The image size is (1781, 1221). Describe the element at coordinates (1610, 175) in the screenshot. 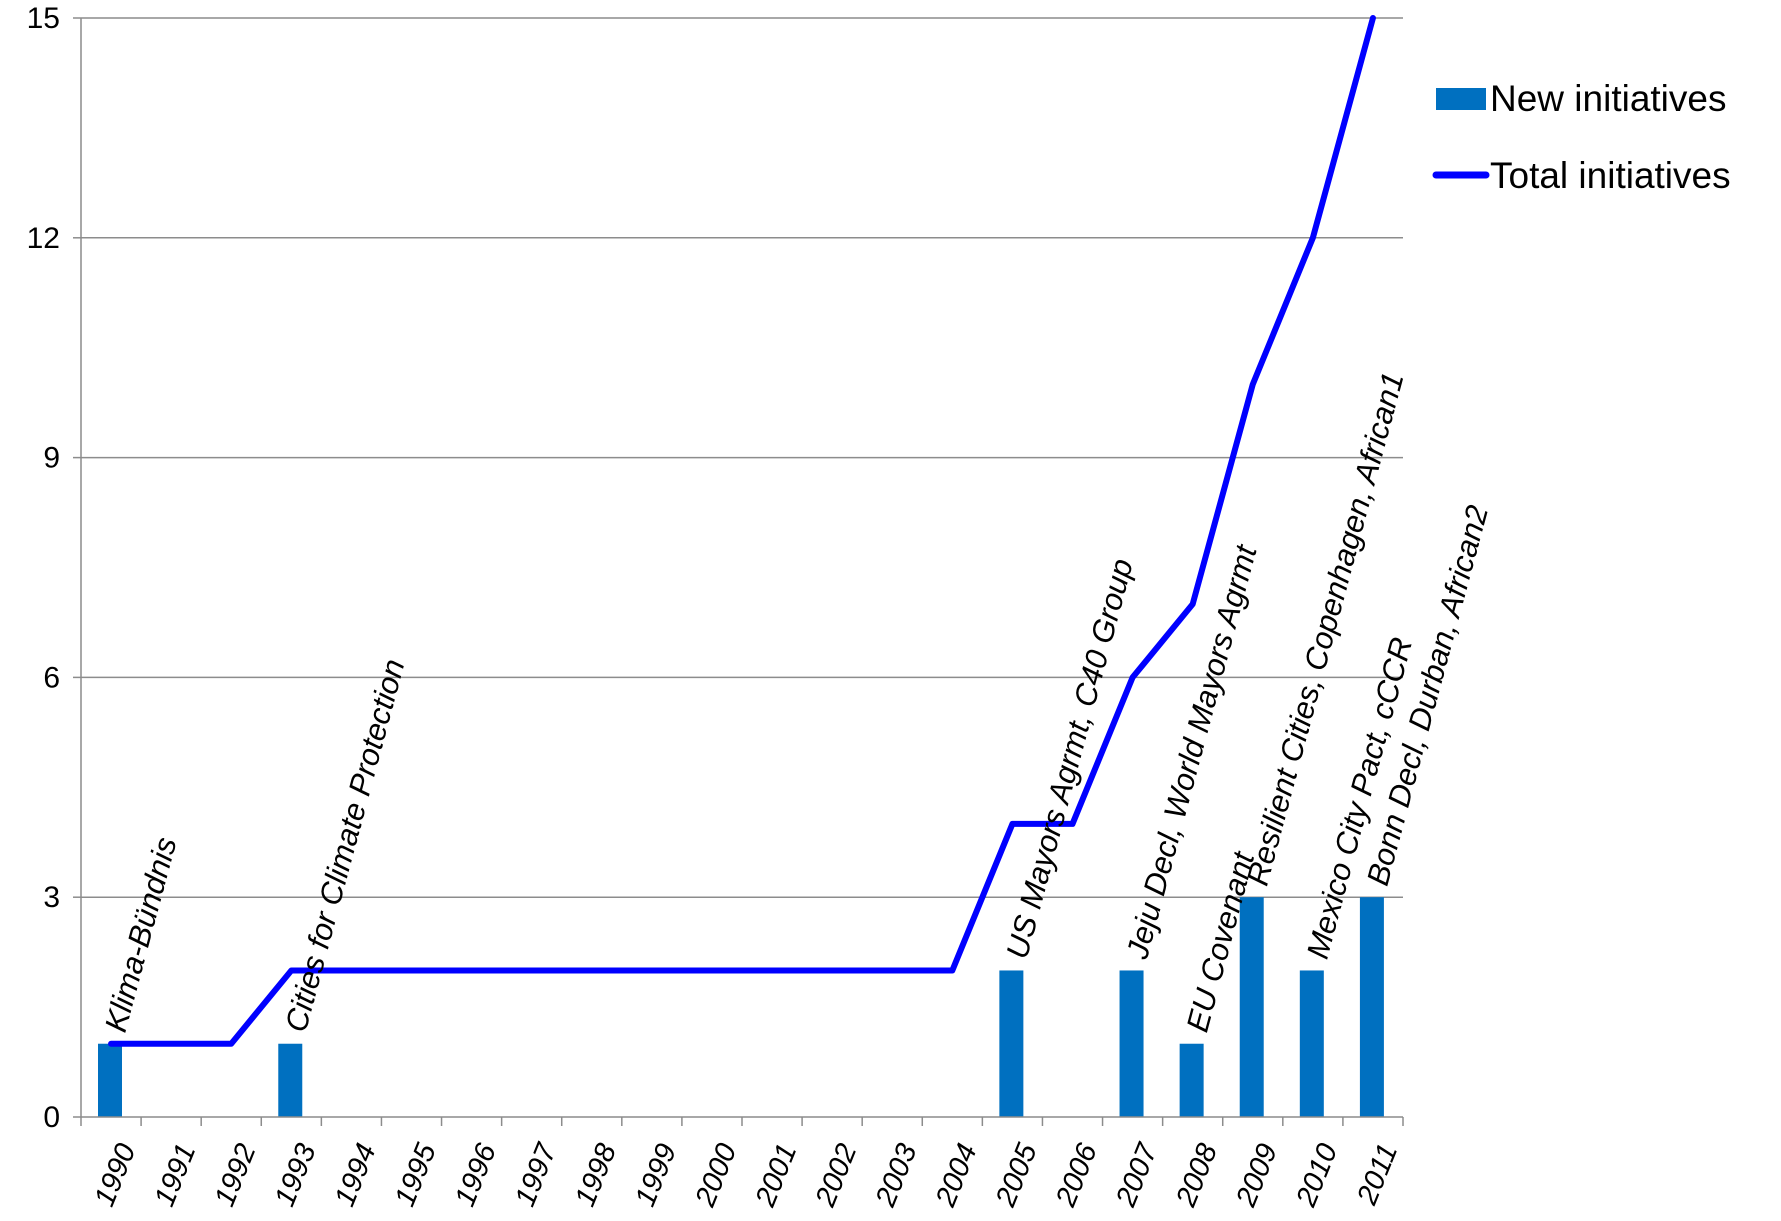

I see `legend-label-total-initiatives: Total initiatives` at that location.